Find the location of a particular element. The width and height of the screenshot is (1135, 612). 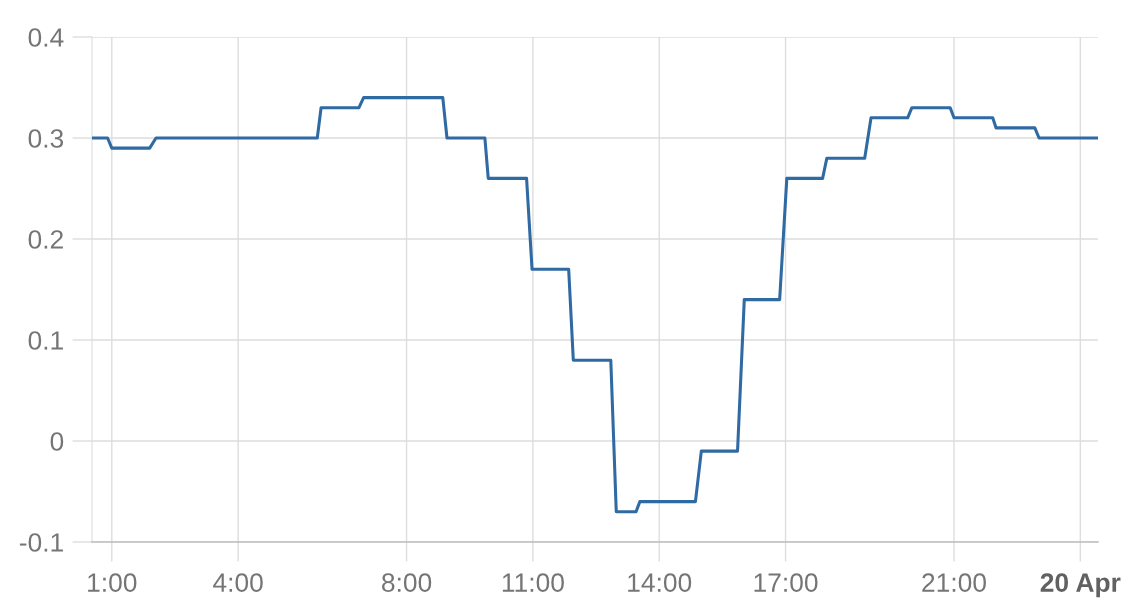

y-tick-label: 0.4 is located at coordinates (46, 37).